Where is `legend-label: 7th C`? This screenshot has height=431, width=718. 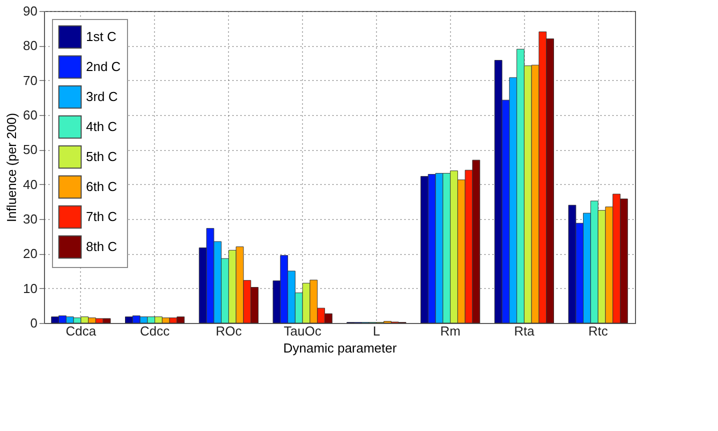 legend-label: 7th C is located at coordinates (102, 216).